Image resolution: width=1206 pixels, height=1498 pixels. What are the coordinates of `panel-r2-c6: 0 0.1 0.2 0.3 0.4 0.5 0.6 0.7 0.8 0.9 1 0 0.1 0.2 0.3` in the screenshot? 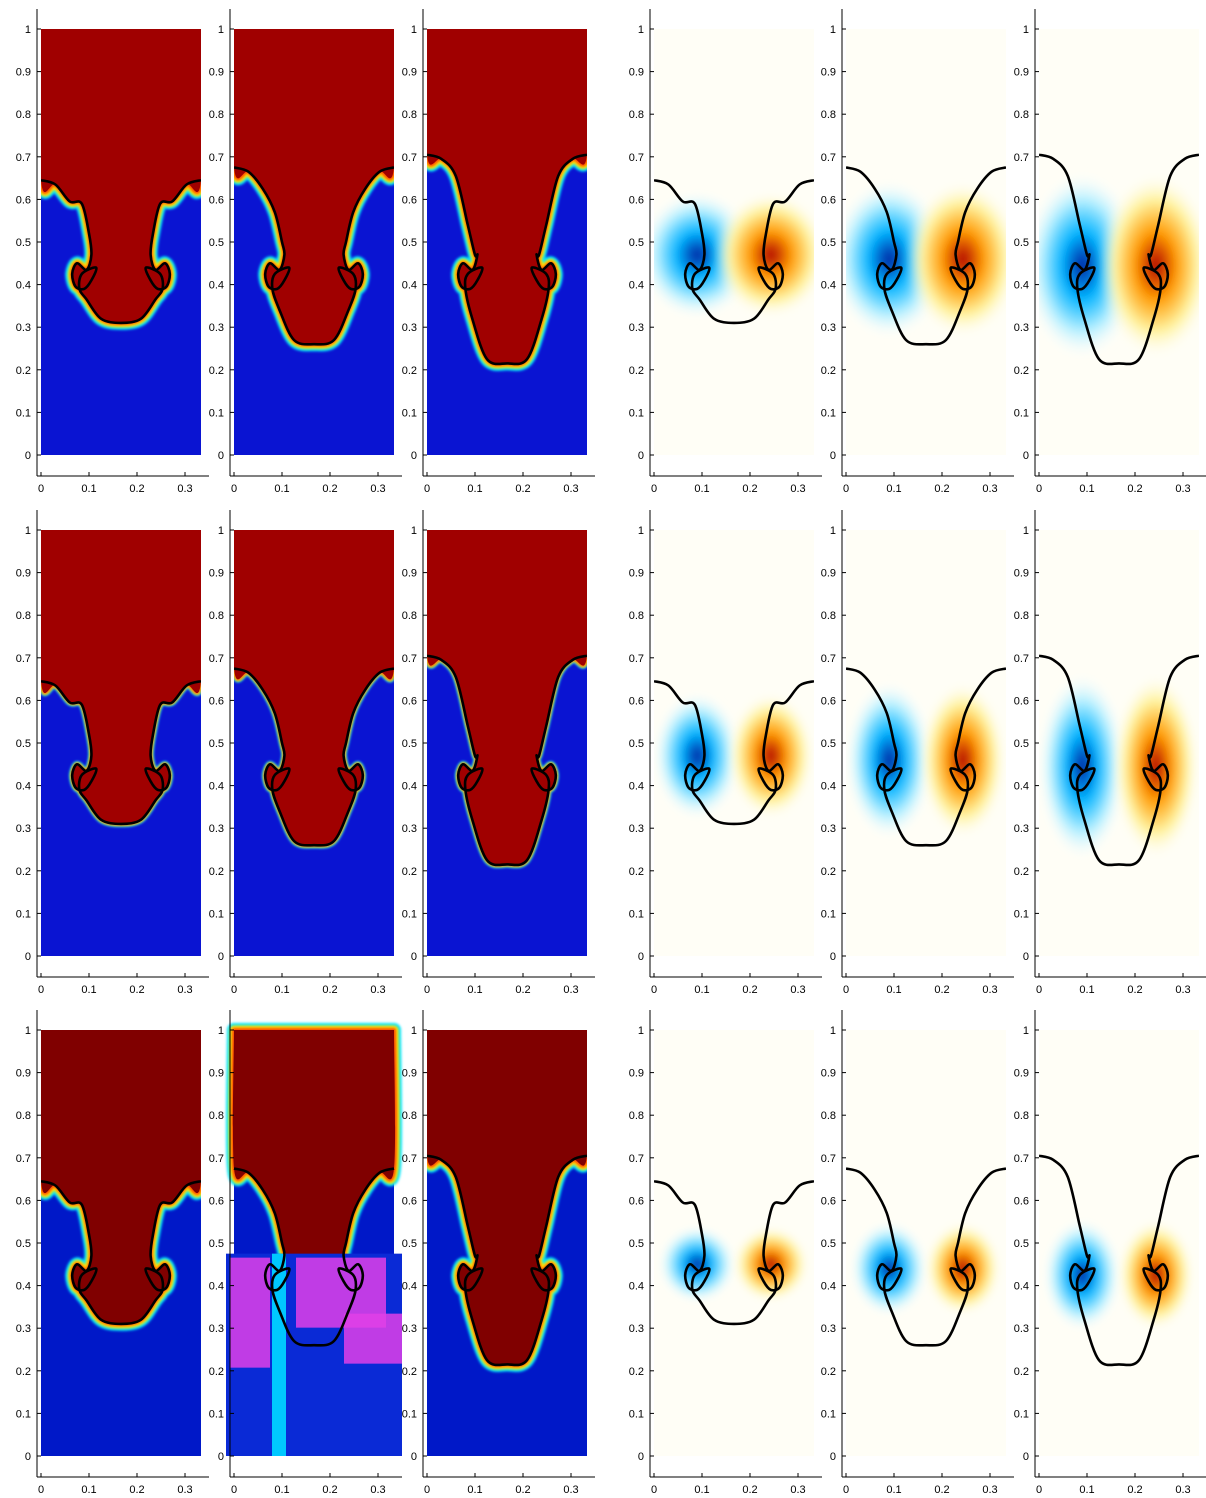 It's located at (1110, 753).